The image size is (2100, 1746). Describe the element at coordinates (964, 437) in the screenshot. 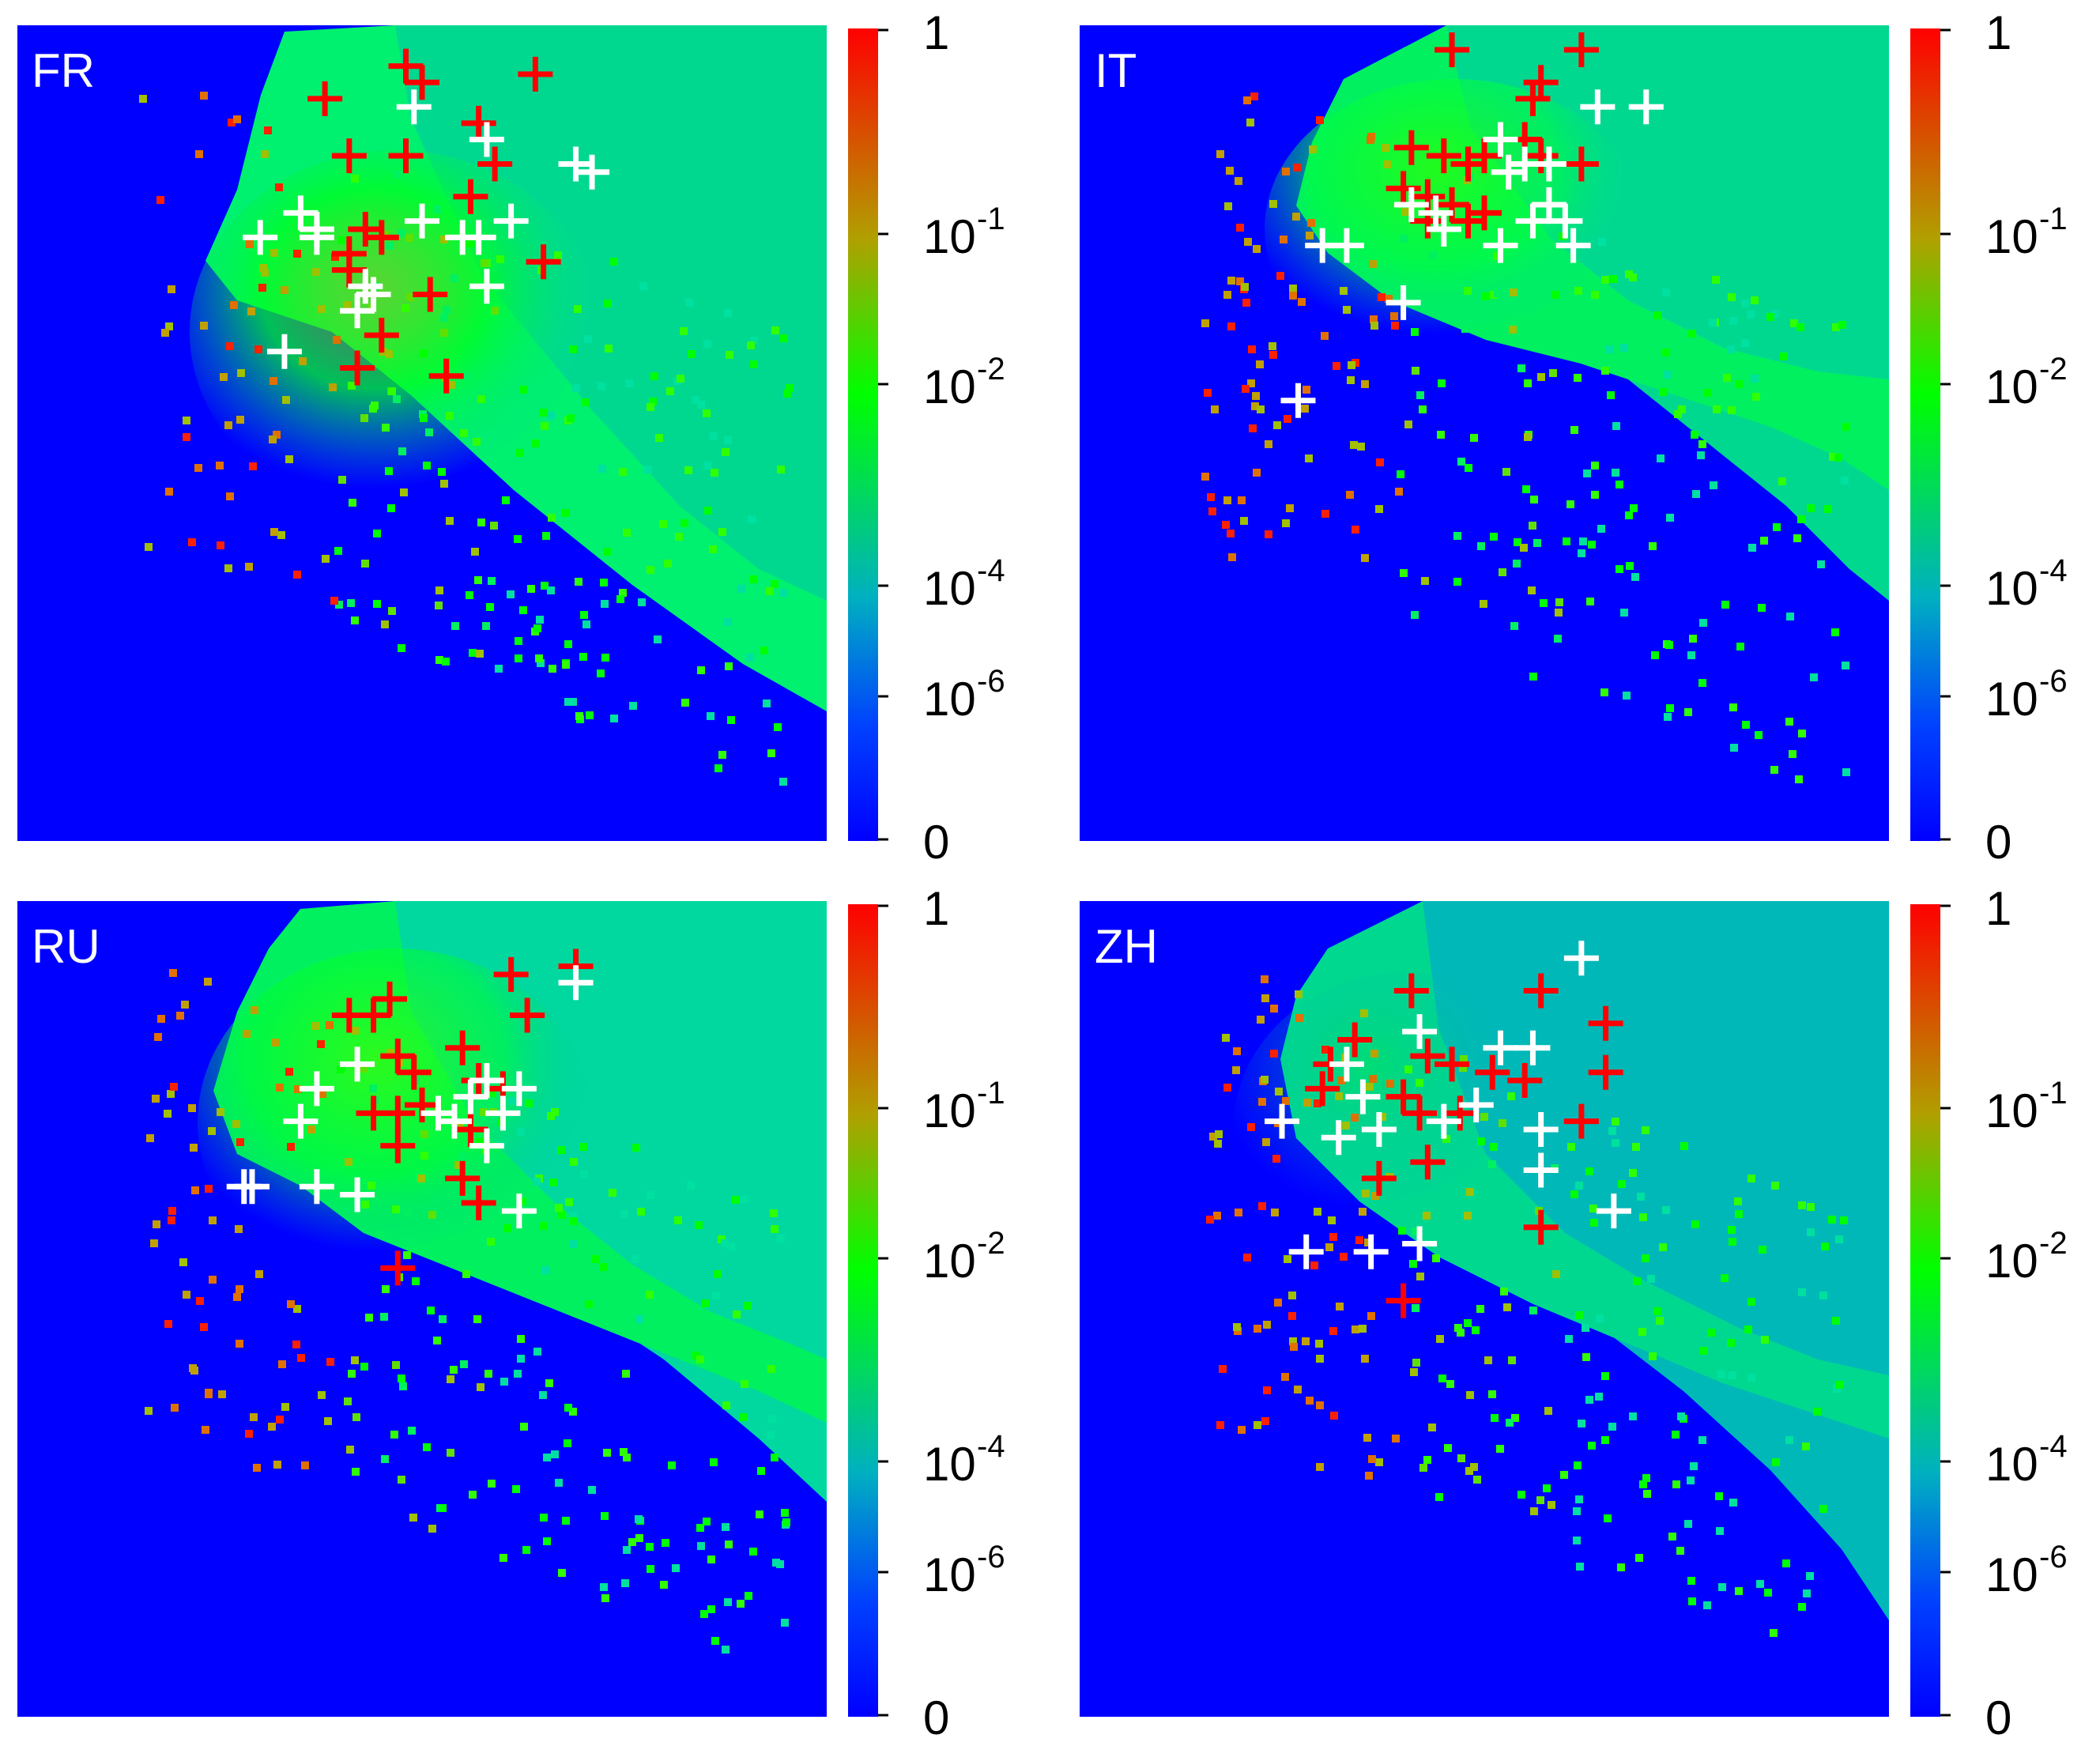

I see `colorbar-labels-fr: 1 10 -1 10 -2 10 -4 10 -6 0` at that location.